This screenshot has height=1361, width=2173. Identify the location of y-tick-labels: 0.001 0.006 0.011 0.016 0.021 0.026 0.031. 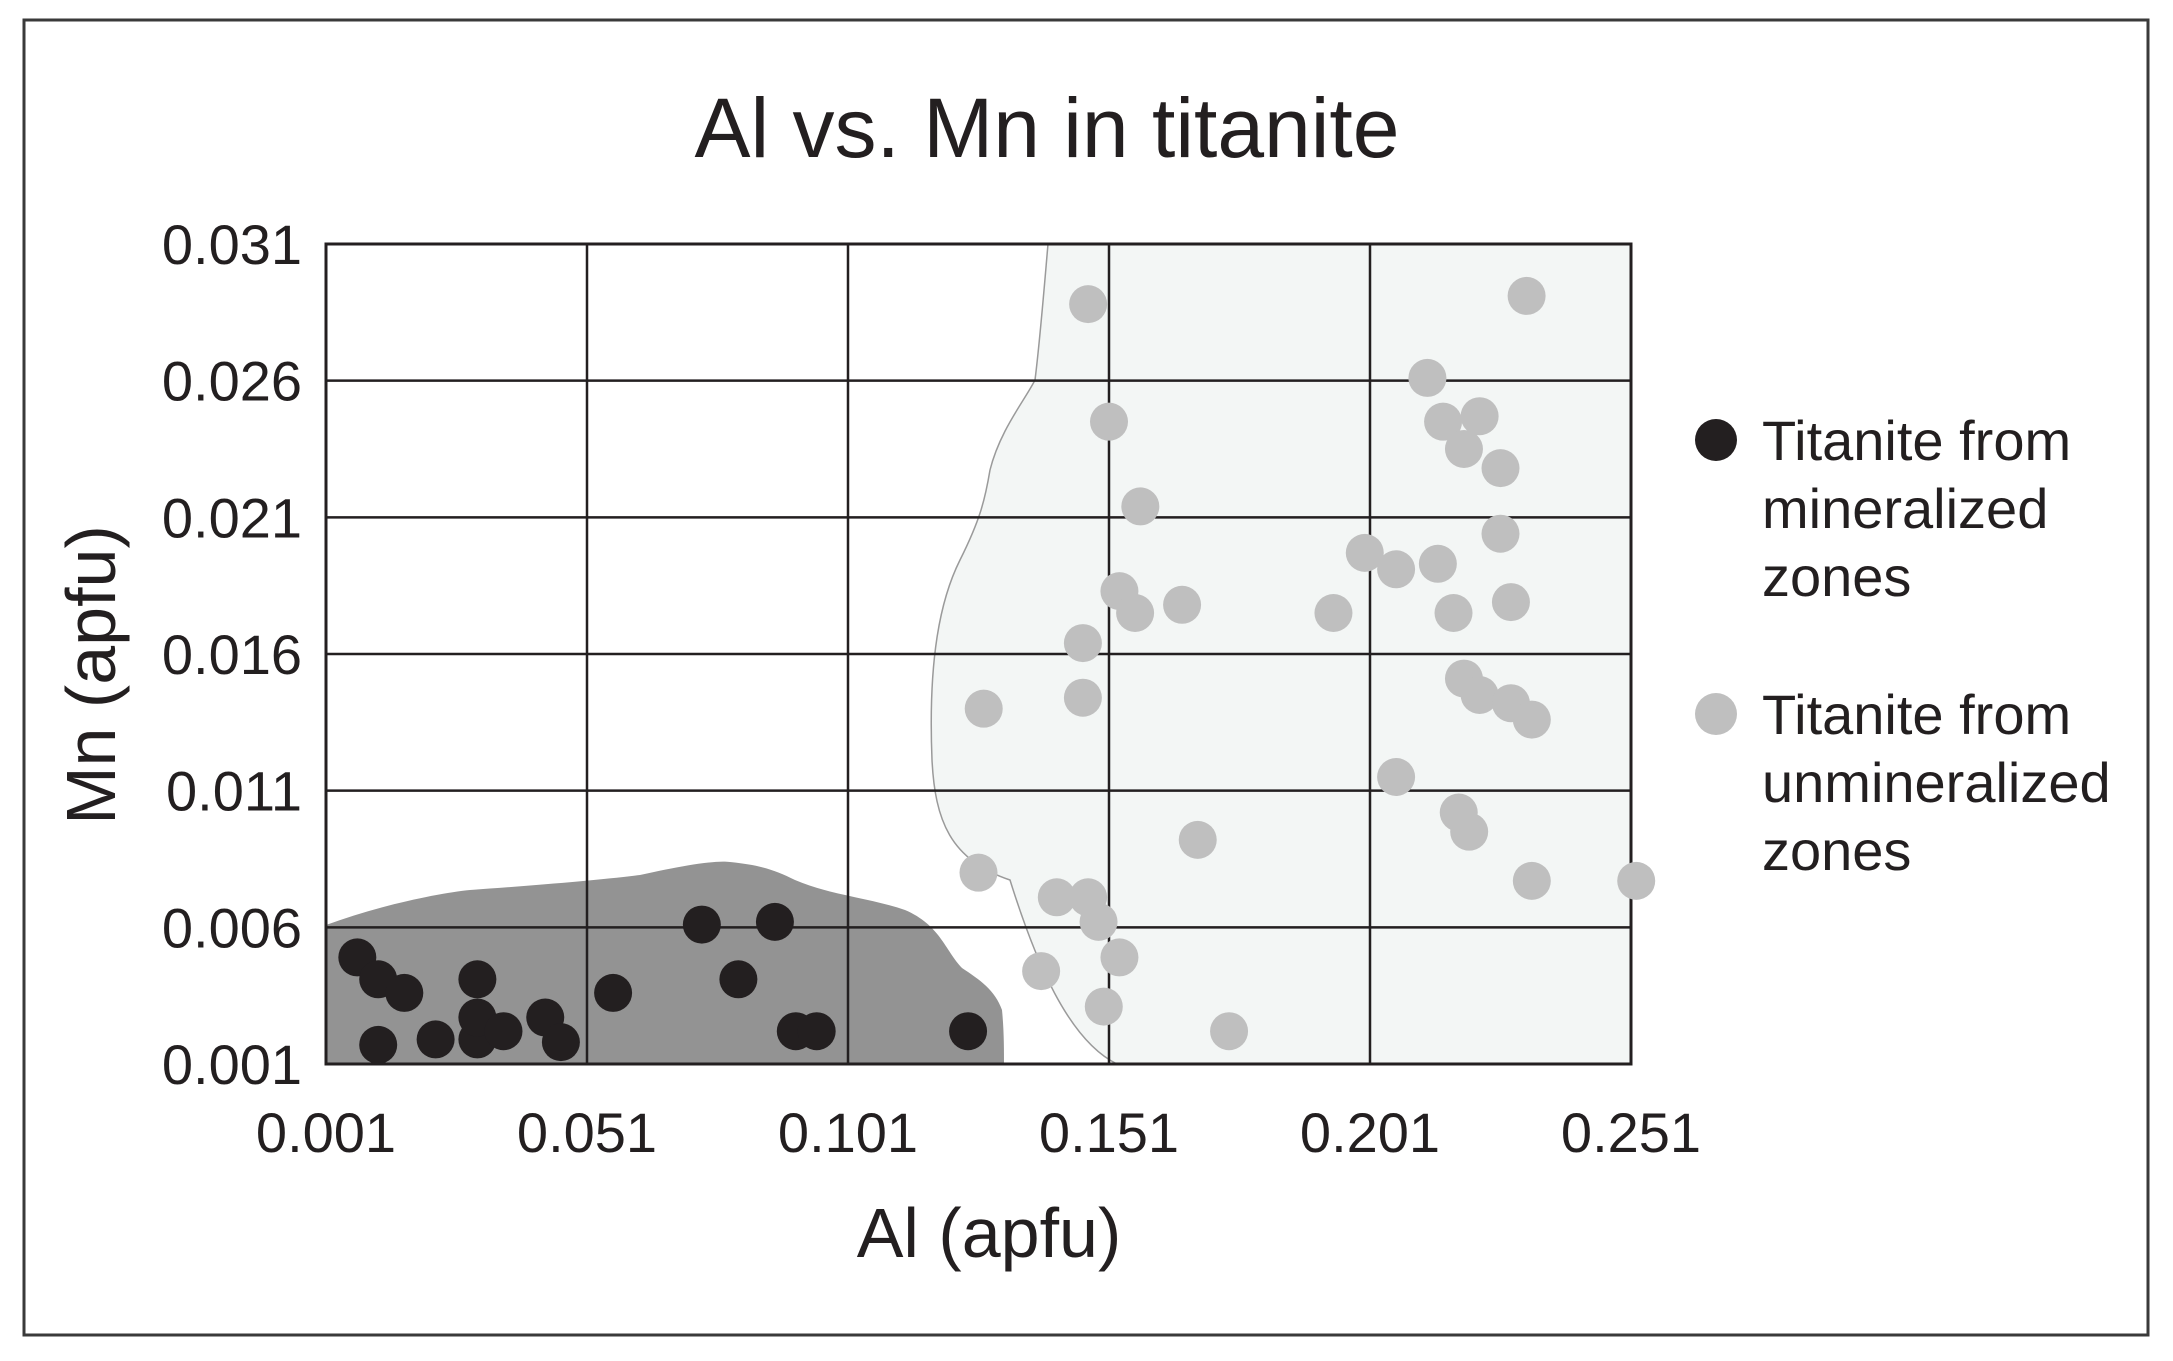
(232, 654).